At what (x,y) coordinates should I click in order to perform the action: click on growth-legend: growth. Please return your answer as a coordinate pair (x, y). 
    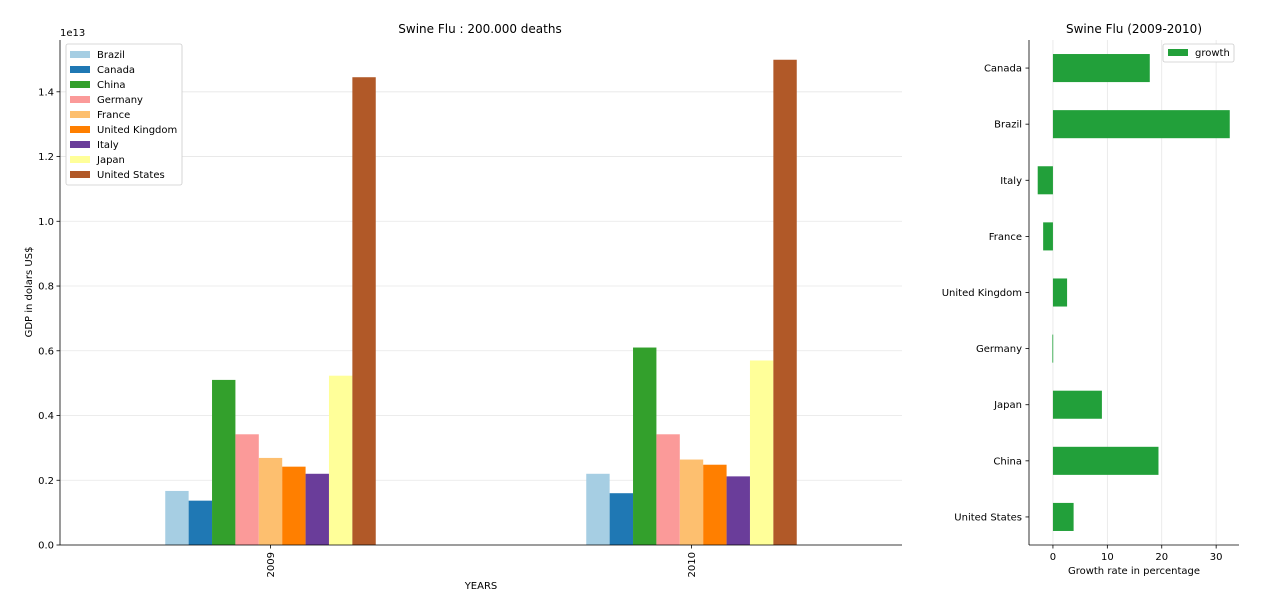
    Looking at the image, I should click on (1198, 53).